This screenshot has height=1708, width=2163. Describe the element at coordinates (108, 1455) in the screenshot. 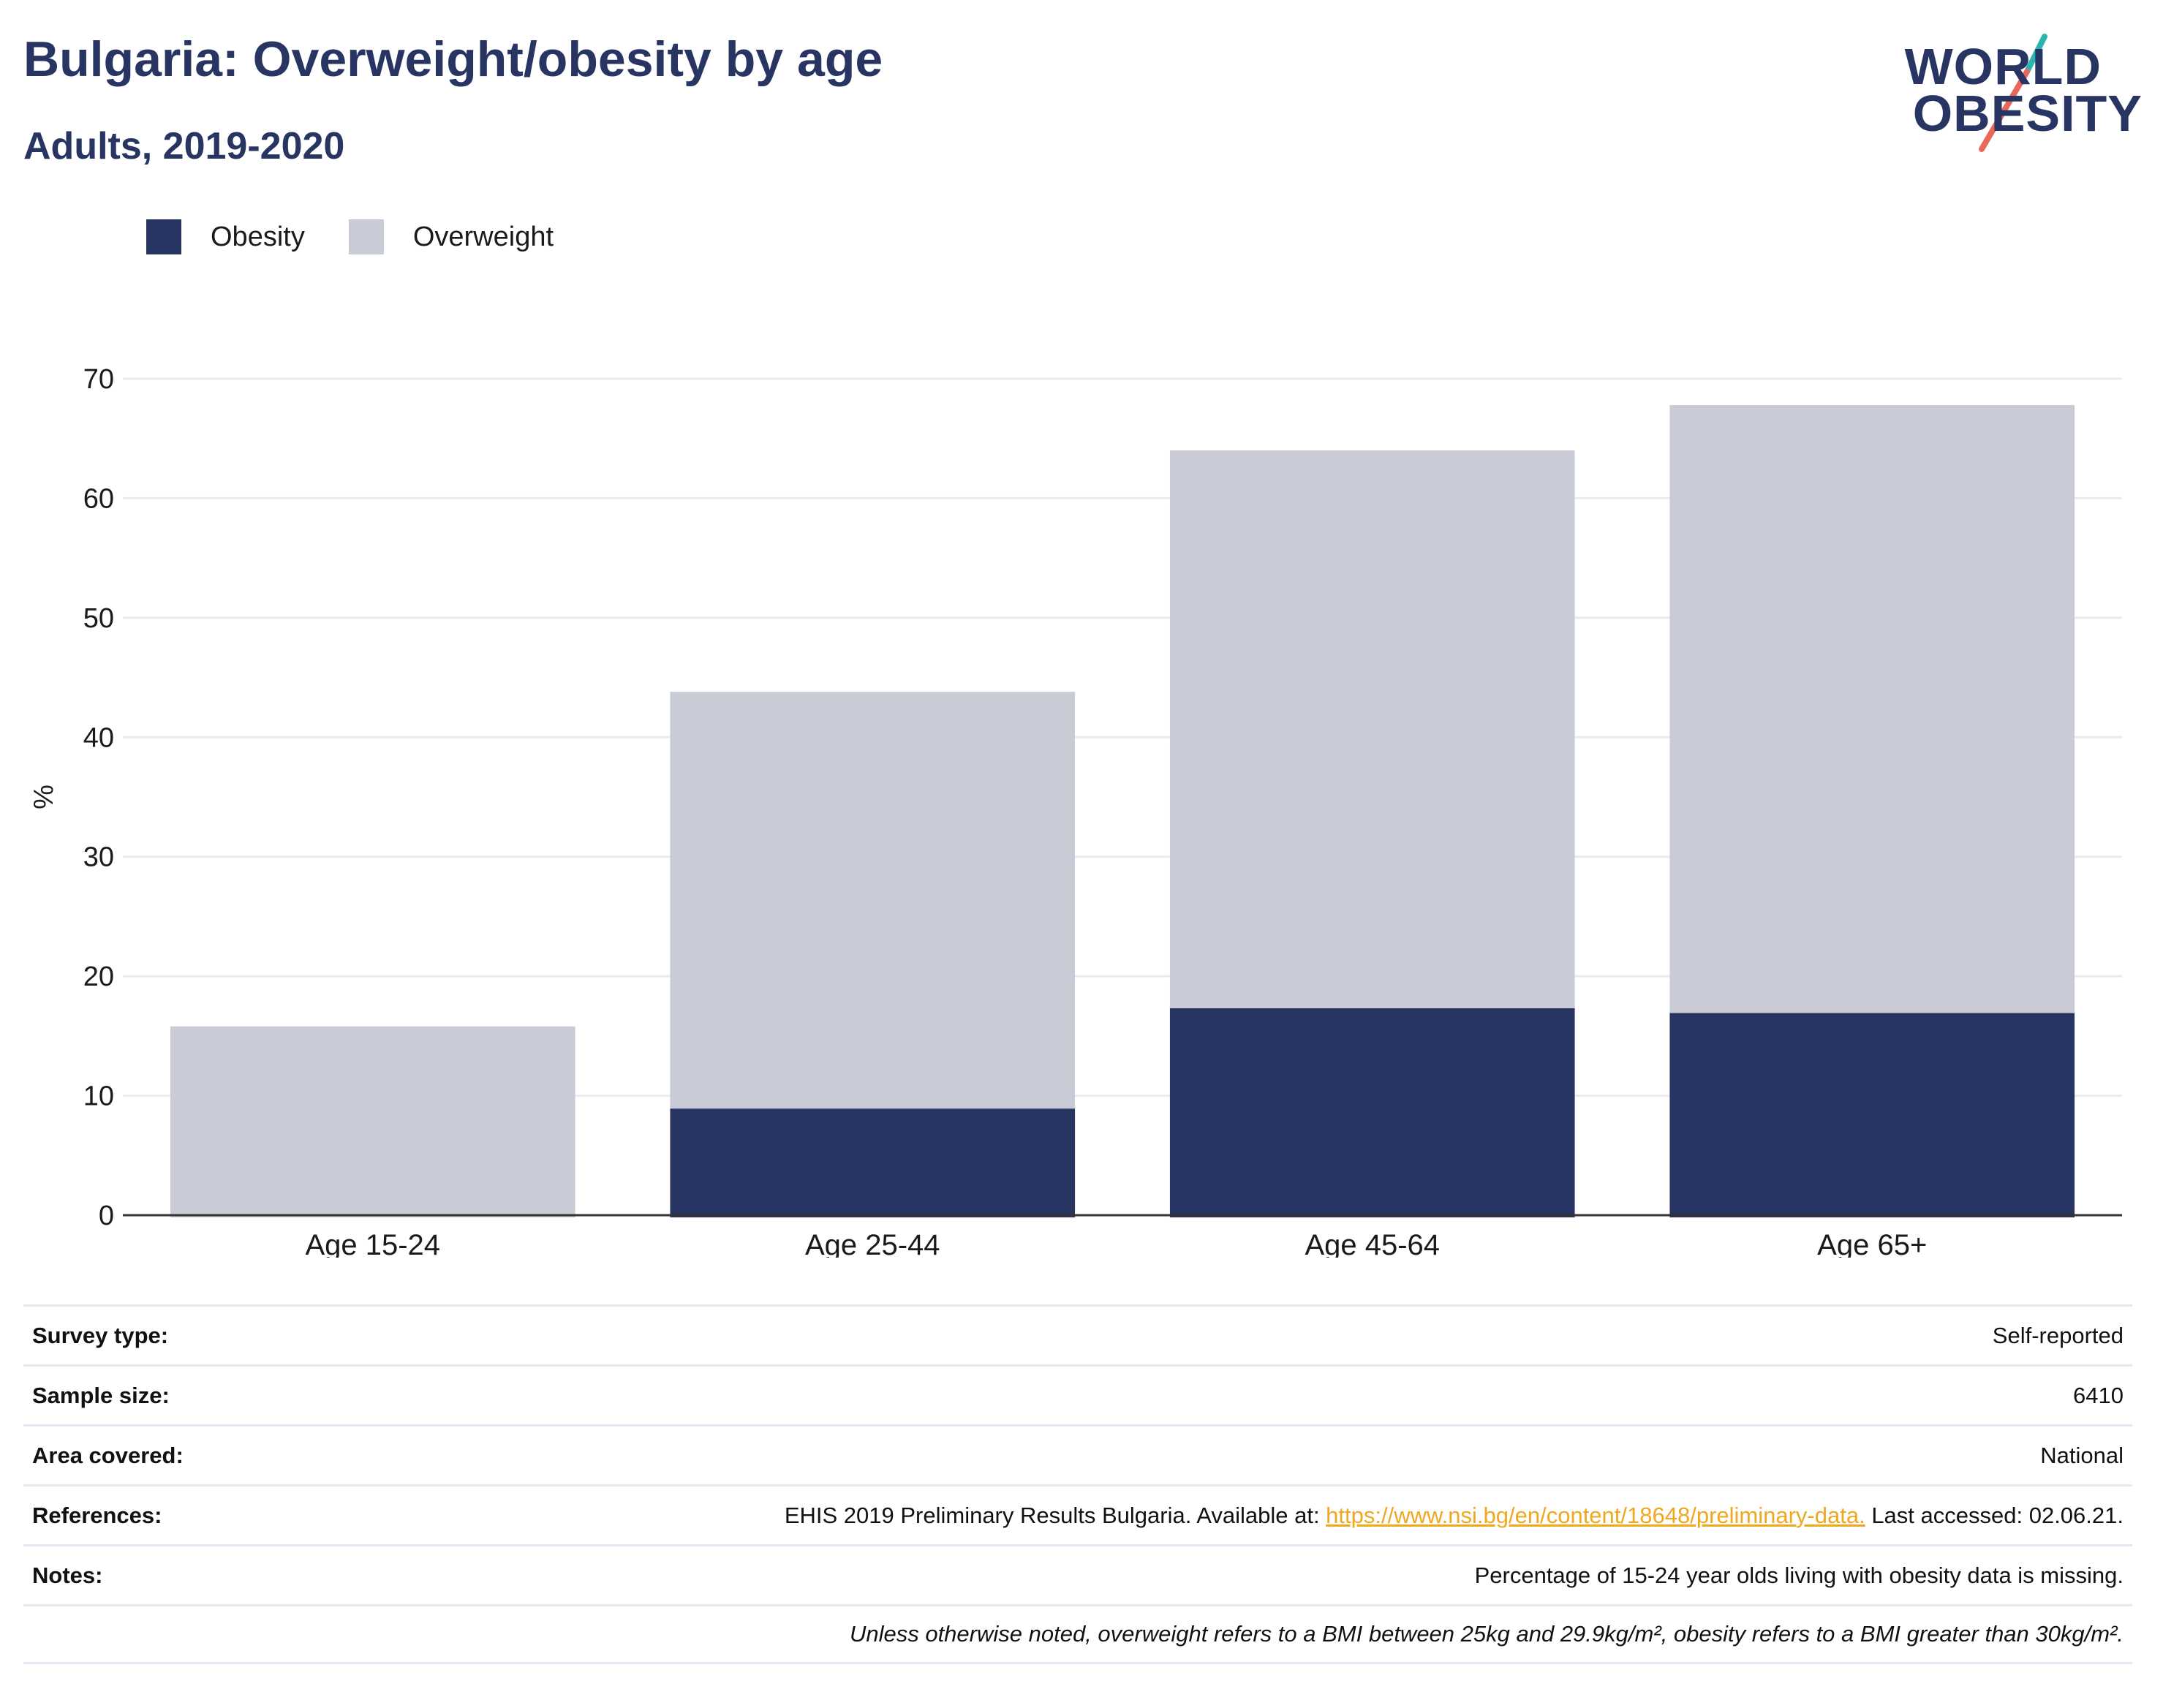

I see `area-covered-label: Area covered:` at that location.